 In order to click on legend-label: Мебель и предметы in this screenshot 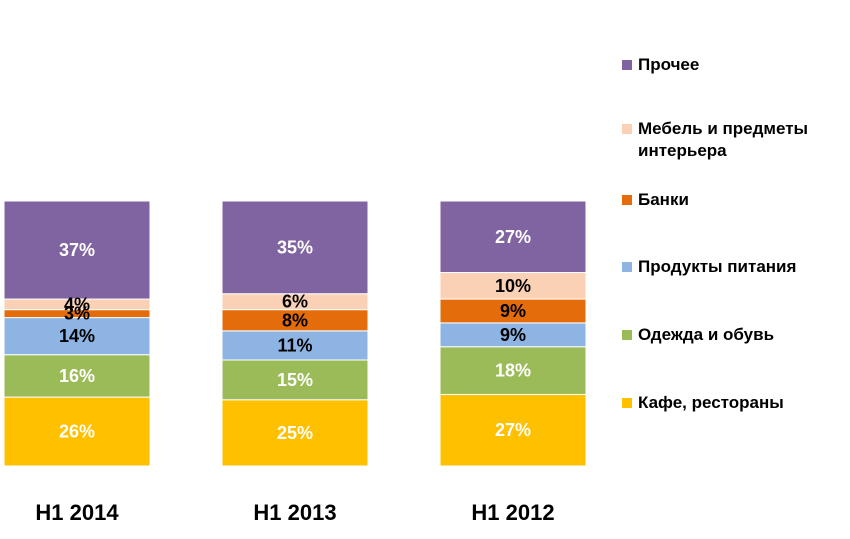, I will do `click(723, 128)`.